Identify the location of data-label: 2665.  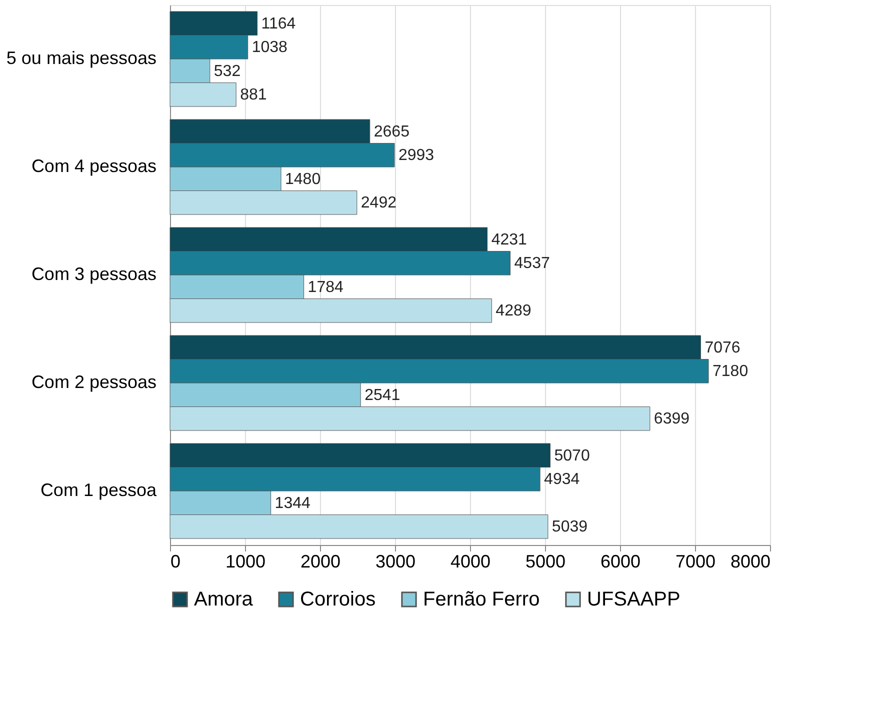
(392, 131).